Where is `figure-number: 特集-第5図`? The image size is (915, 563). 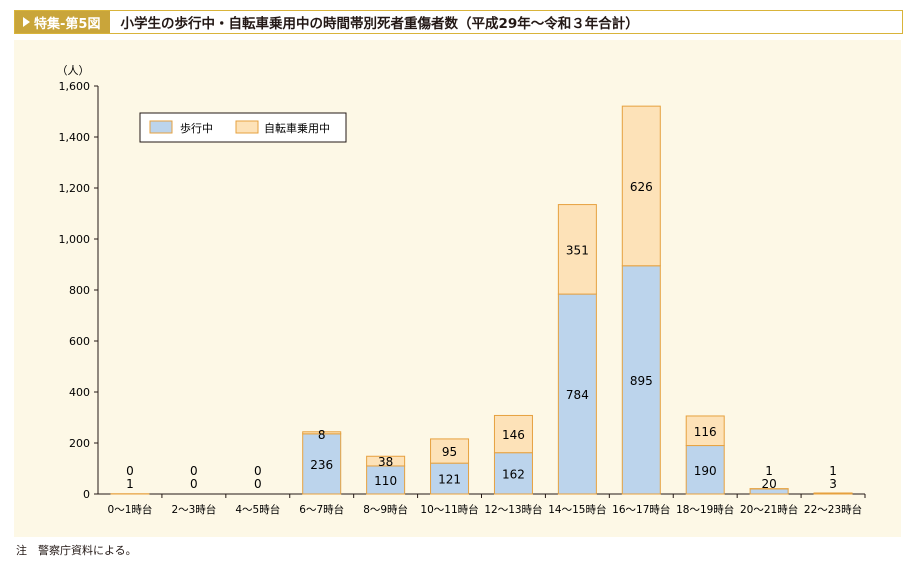
figure-number: 特集-第5図 is located at coordinates (67, 24).